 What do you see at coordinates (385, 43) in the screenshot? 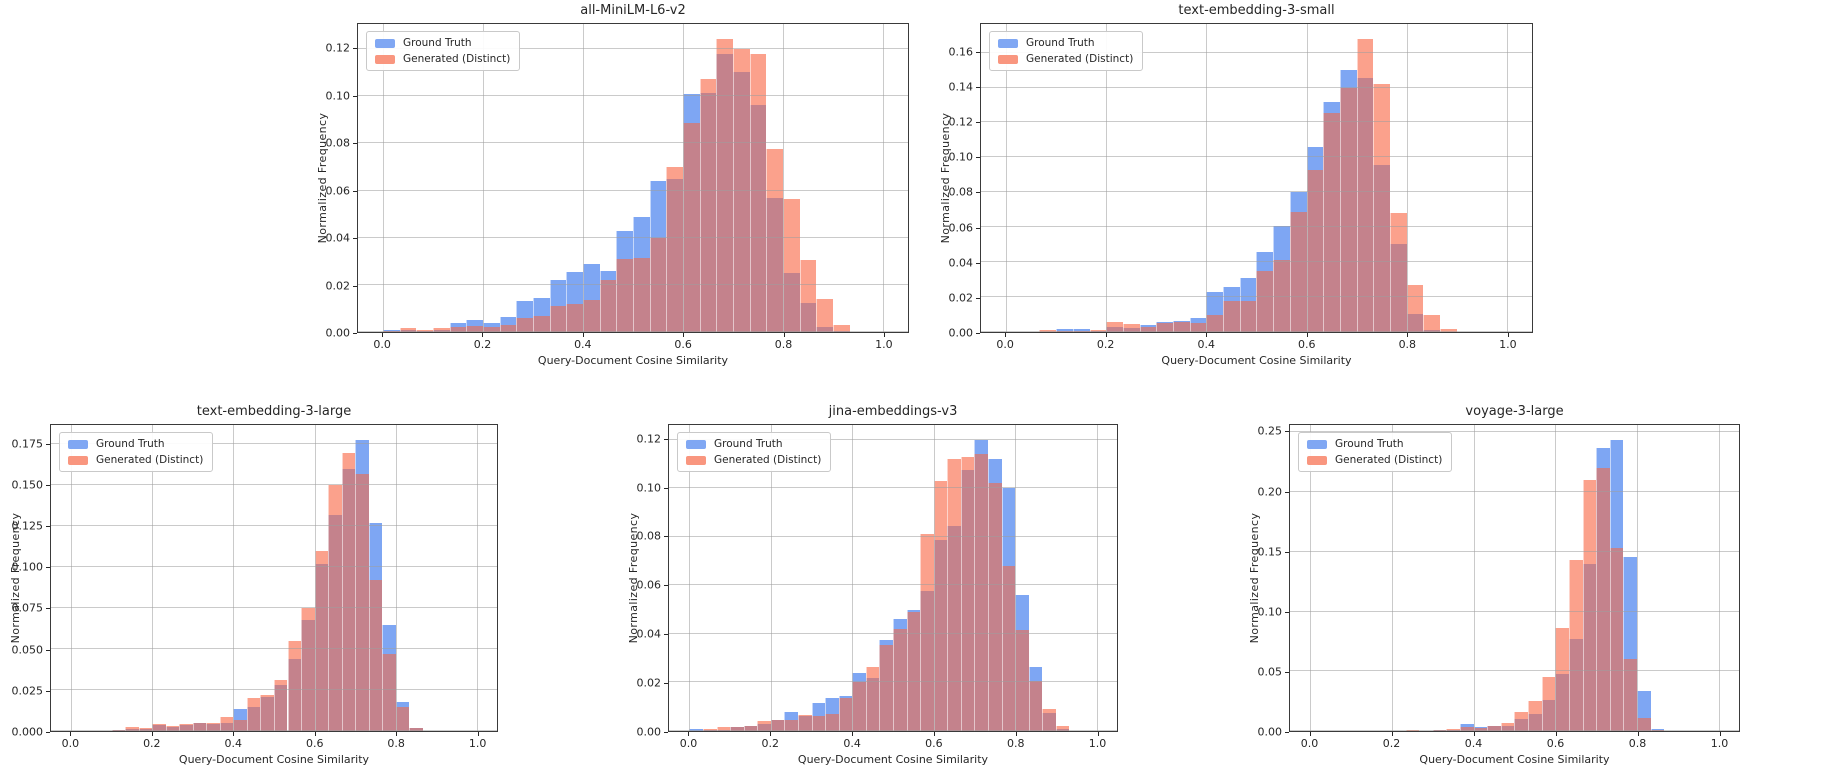
I see `legend-swatch-ground-truth-icon` at bounding box center [385, 43].